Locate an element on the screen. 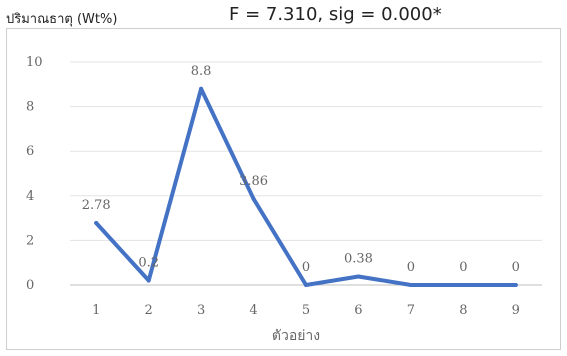  y-tick-label: 8 is located at coordinates (30, 107).